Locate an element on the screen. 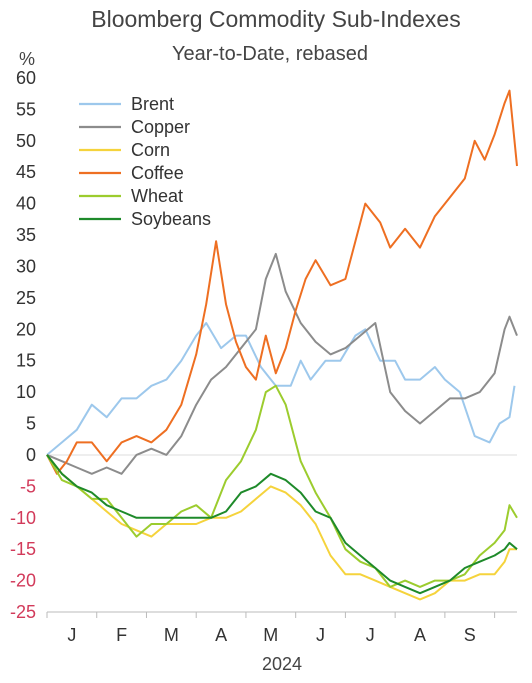  y-tick-label: 60 is located at coordinates (26, 78).